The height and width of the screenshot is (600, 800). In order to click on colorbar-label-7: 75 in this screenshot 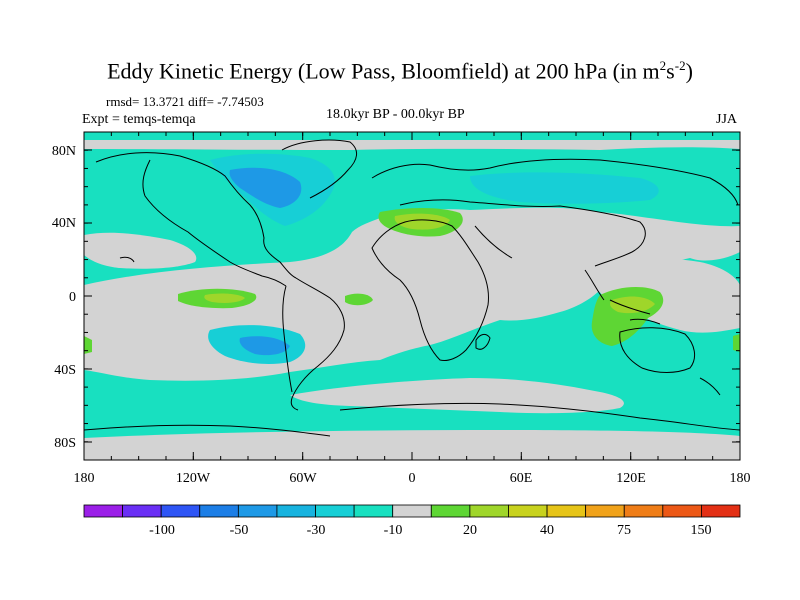, I will do `click(624, 530)`.